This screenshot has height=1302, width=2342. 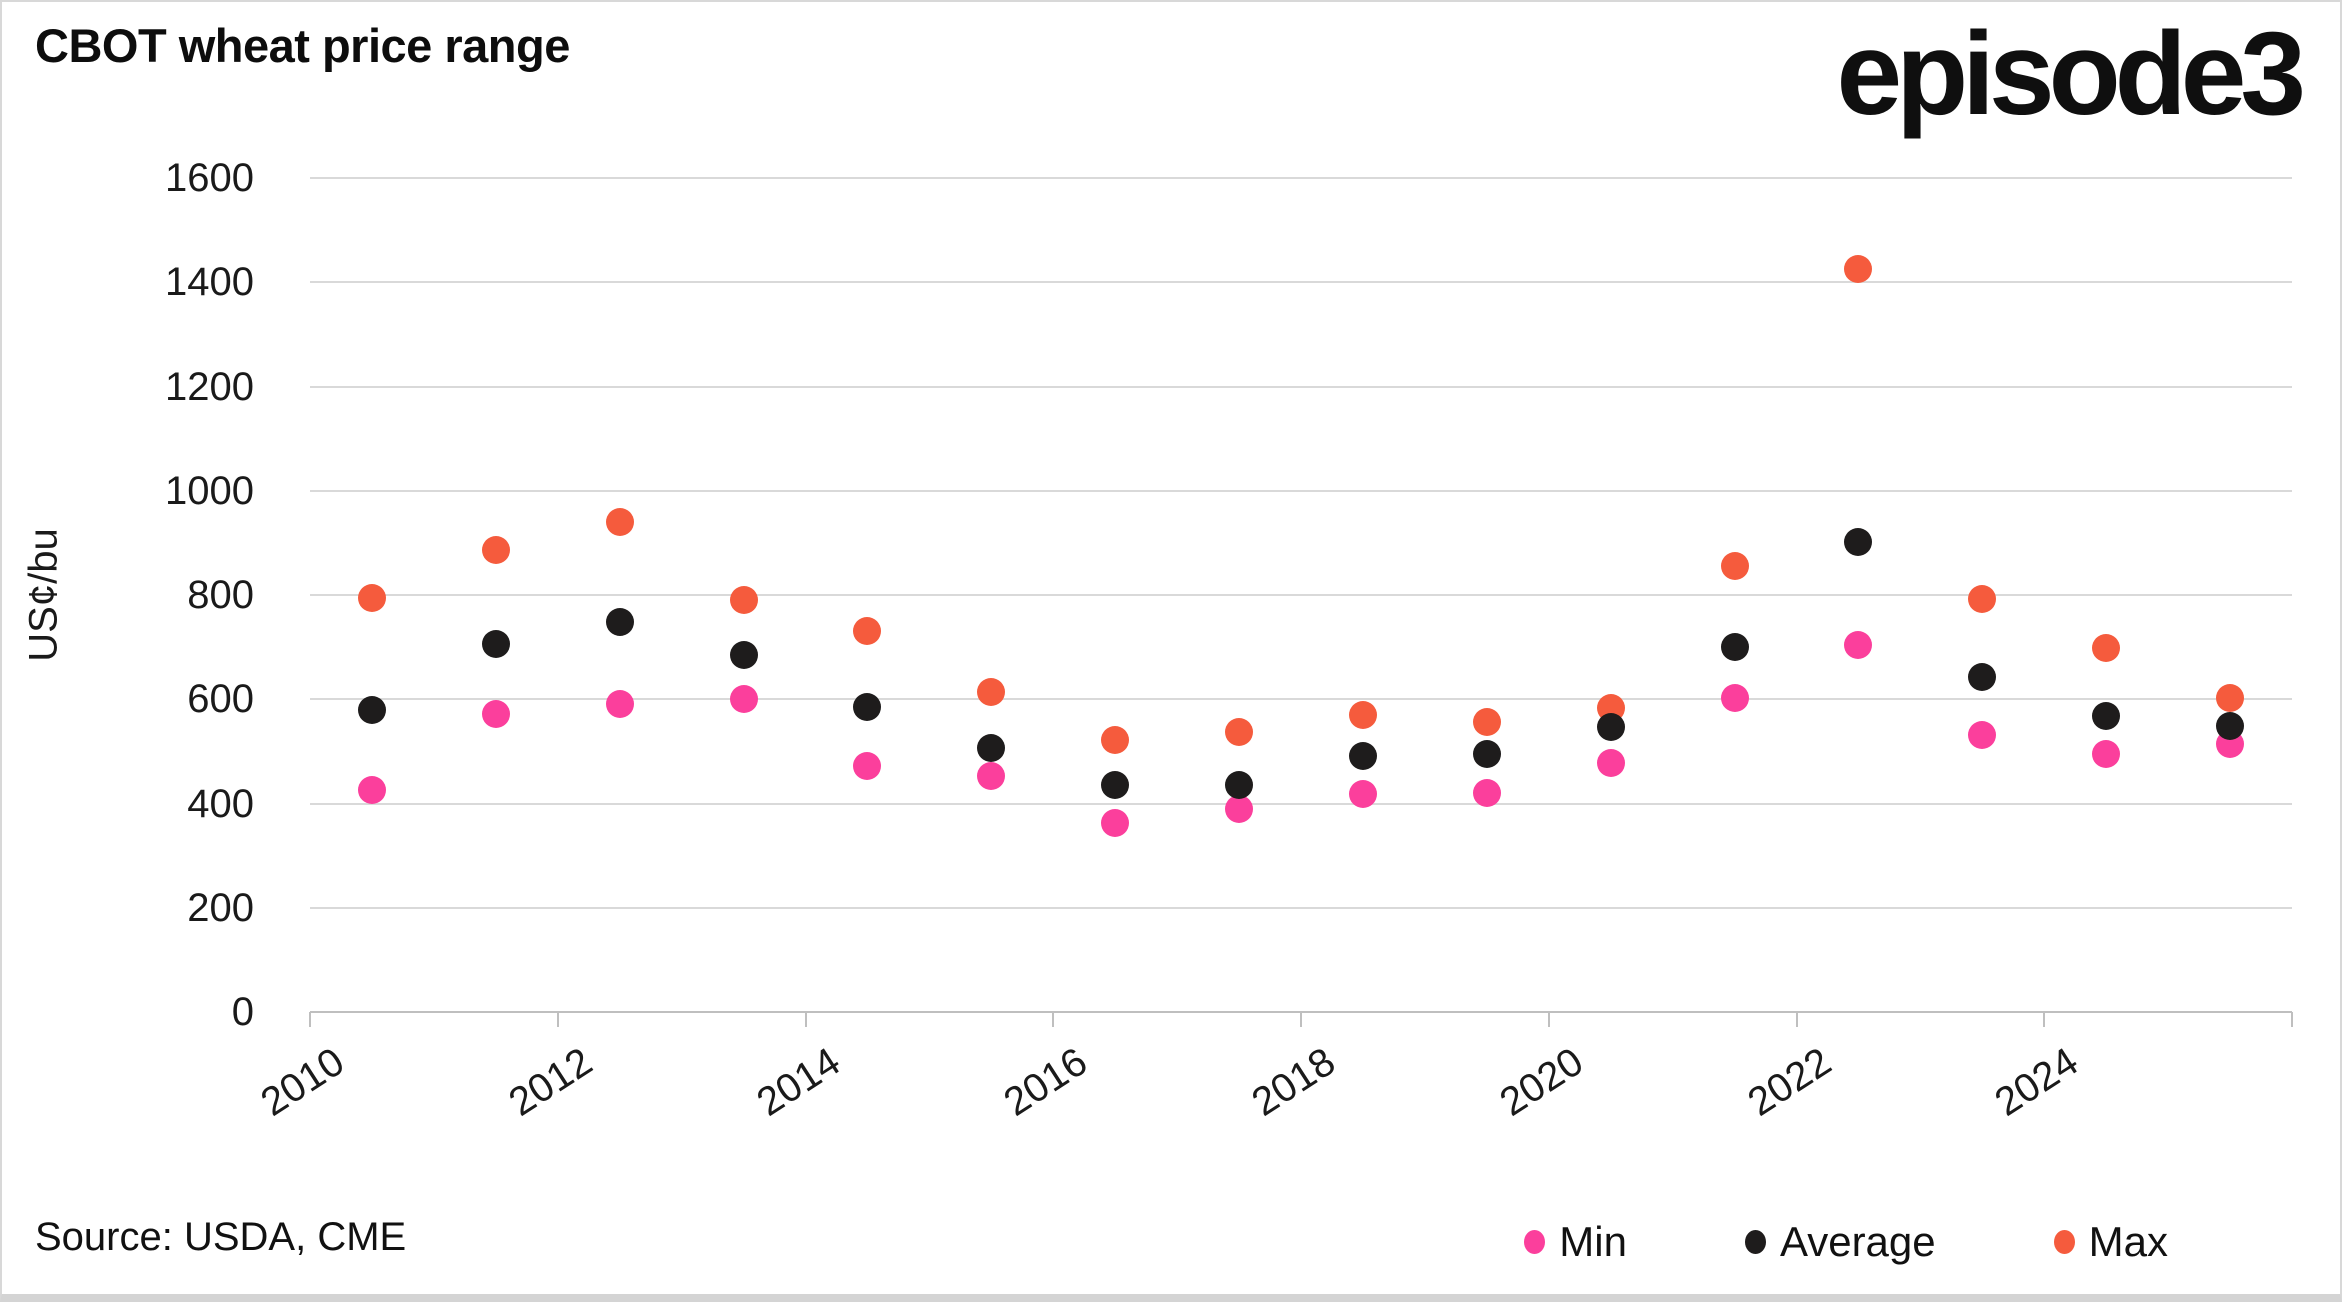 What do you see at coordinates (1115, 739) in the screenshot?
I see `dot-max-2016` at bounding box center [1115, 739].